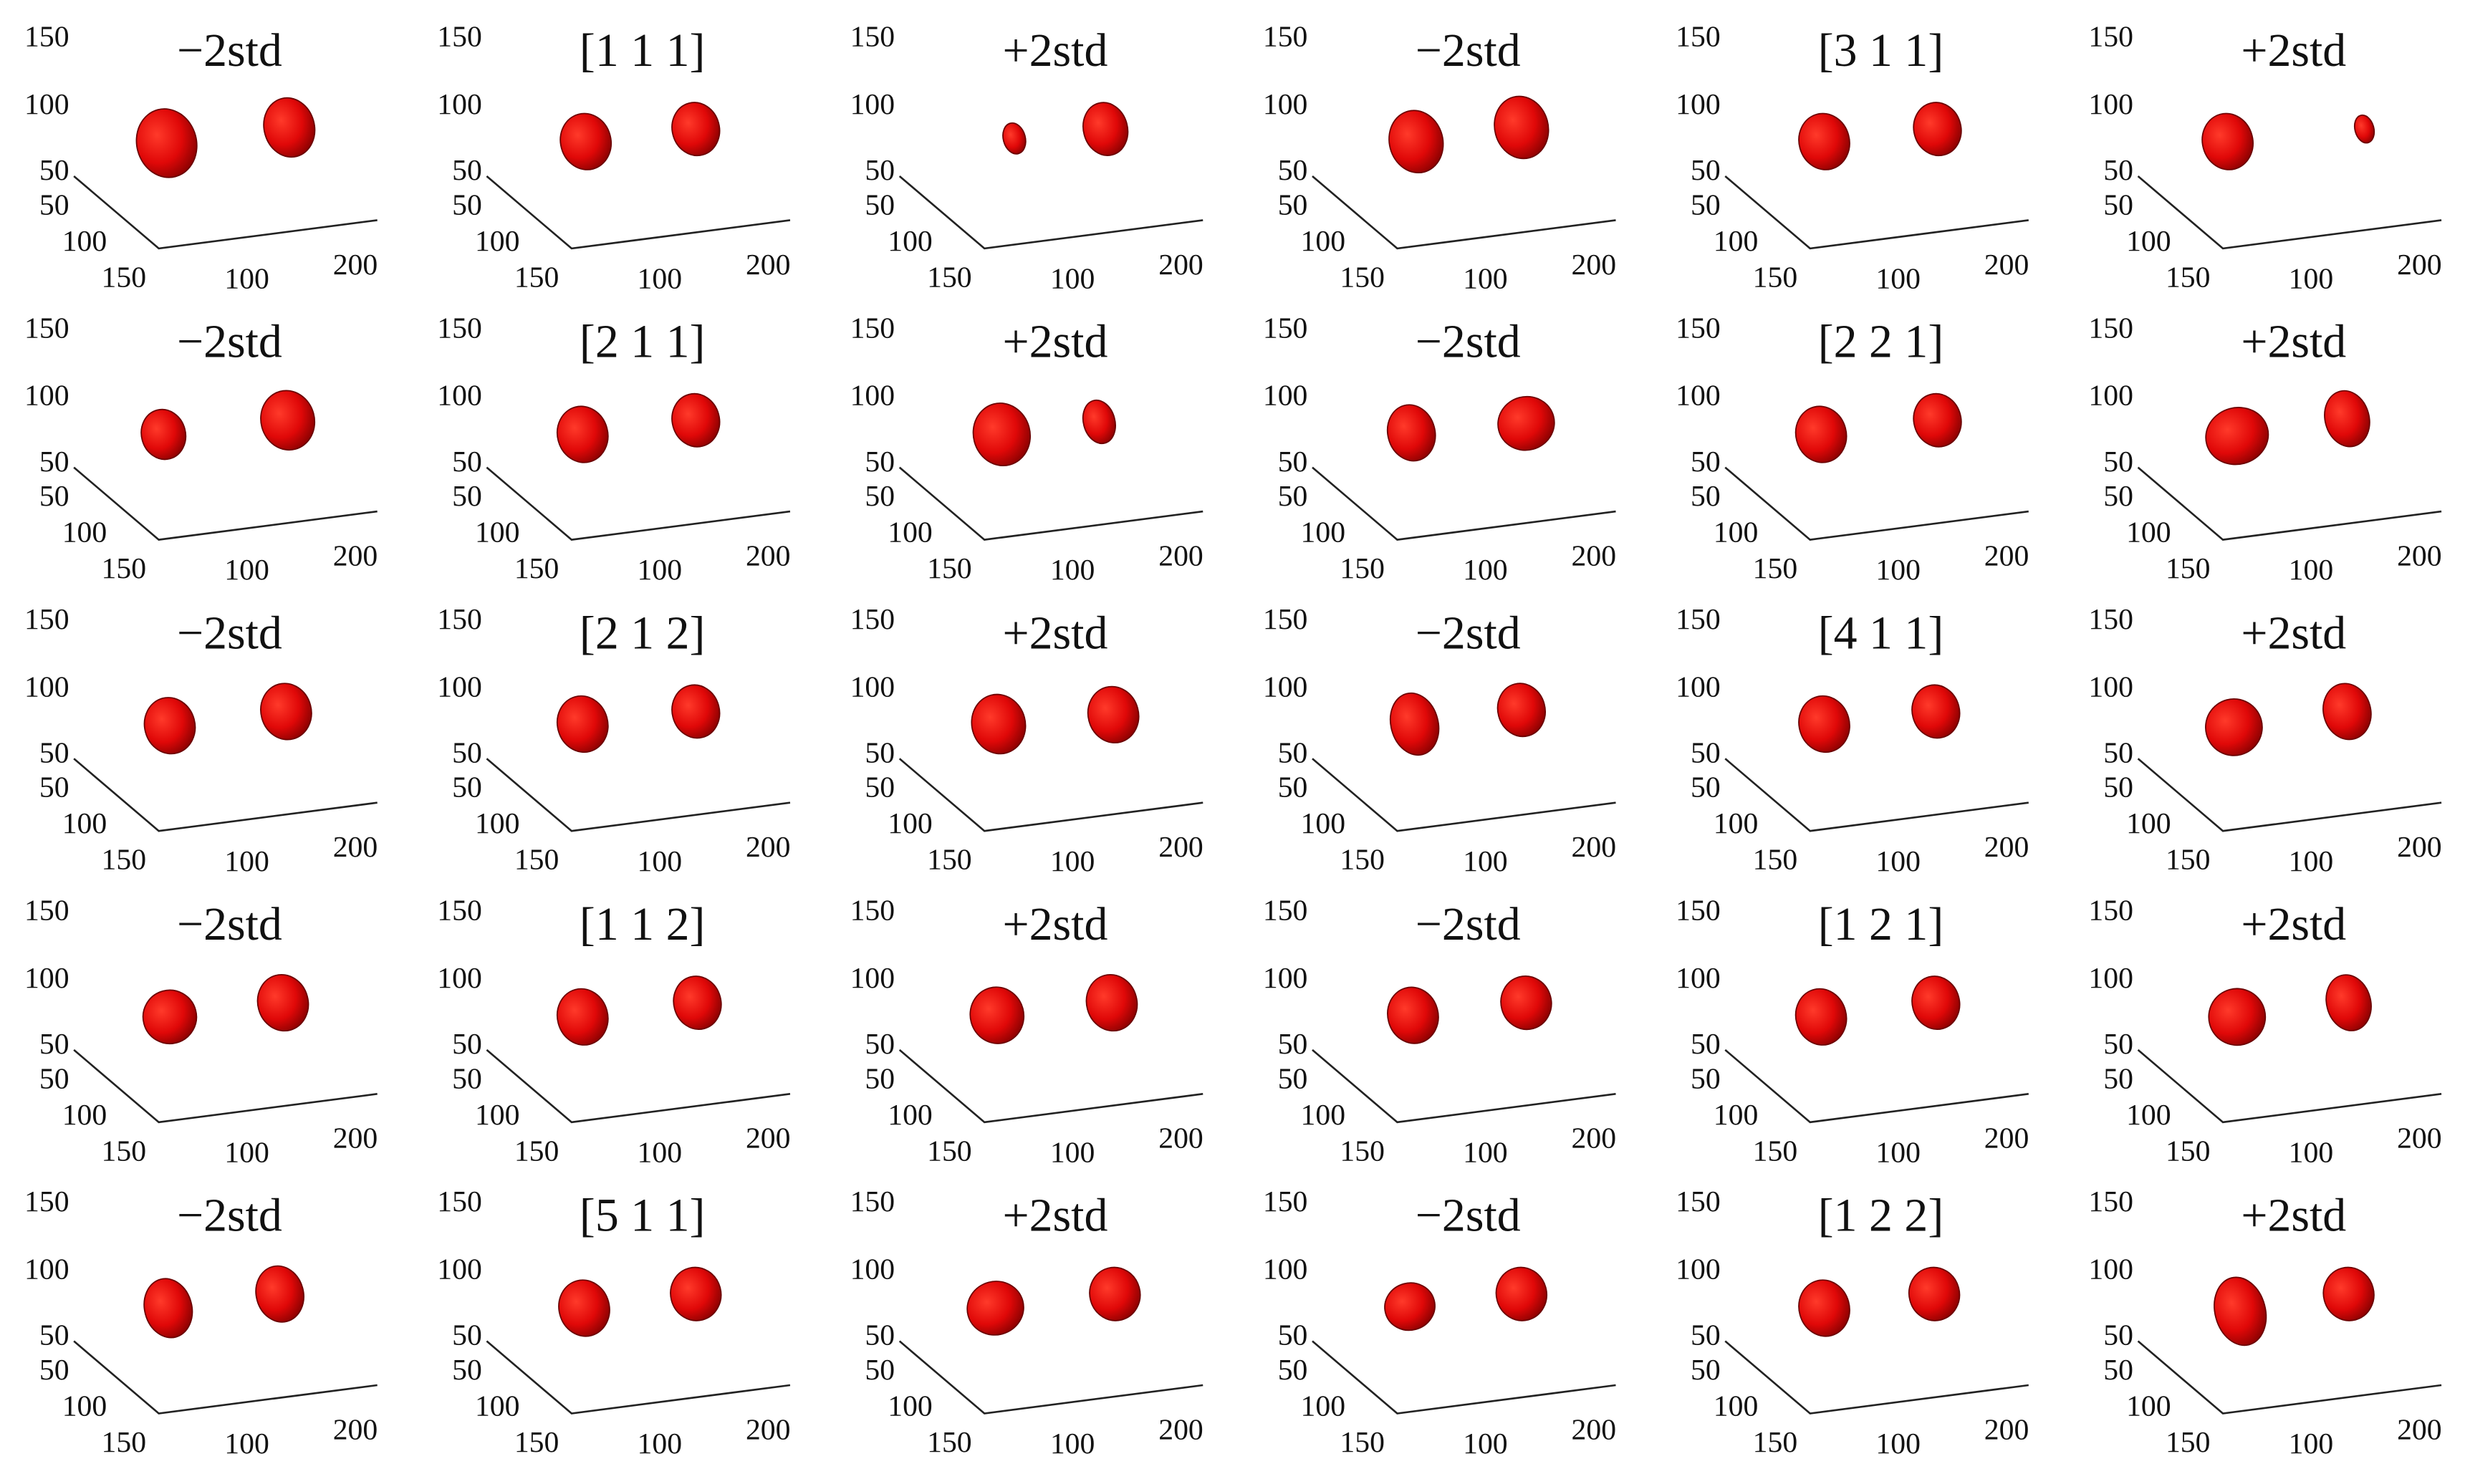 Image resolution: width=2465 pixels, height=1484 pixels. What do you see at coordinates (643, 342) in the screenshot?
I see `panel-title: [2 1 1]` at bounding box center [643, 342].